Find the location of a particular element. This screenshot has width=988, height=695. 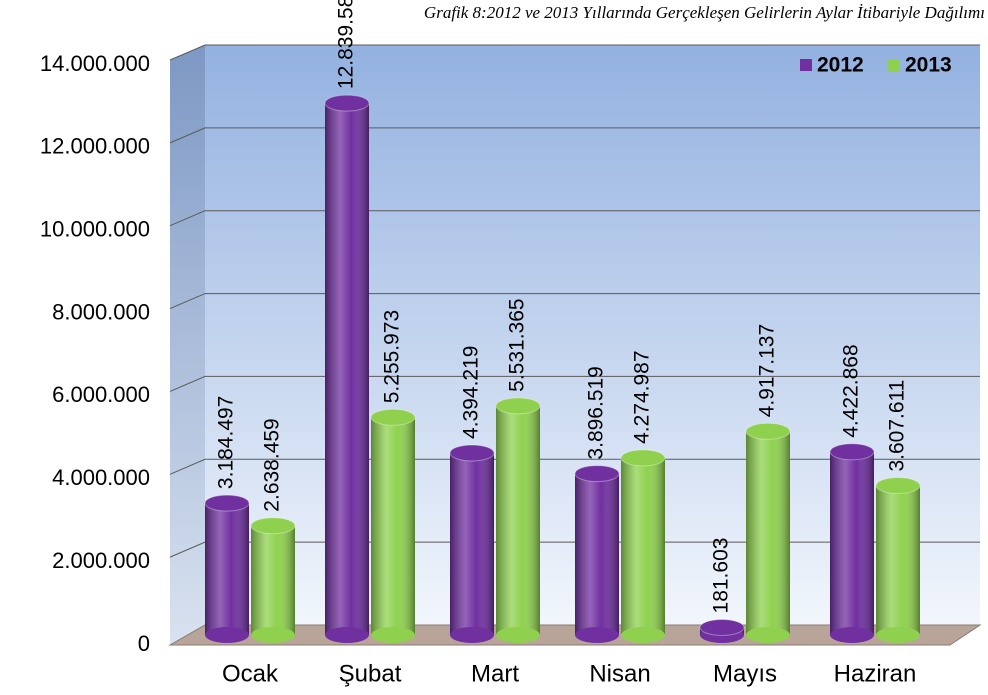

value-label: 3.896.519 is located at coordinates (596, 412).